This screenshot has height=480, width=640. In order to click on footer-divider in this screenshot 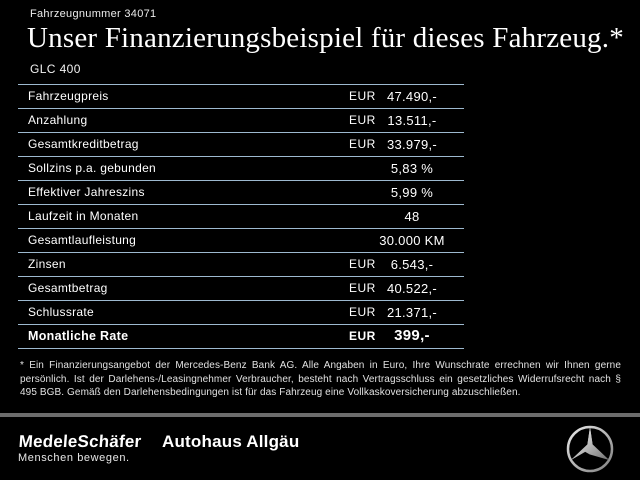, I will do `click(320, 415)`.